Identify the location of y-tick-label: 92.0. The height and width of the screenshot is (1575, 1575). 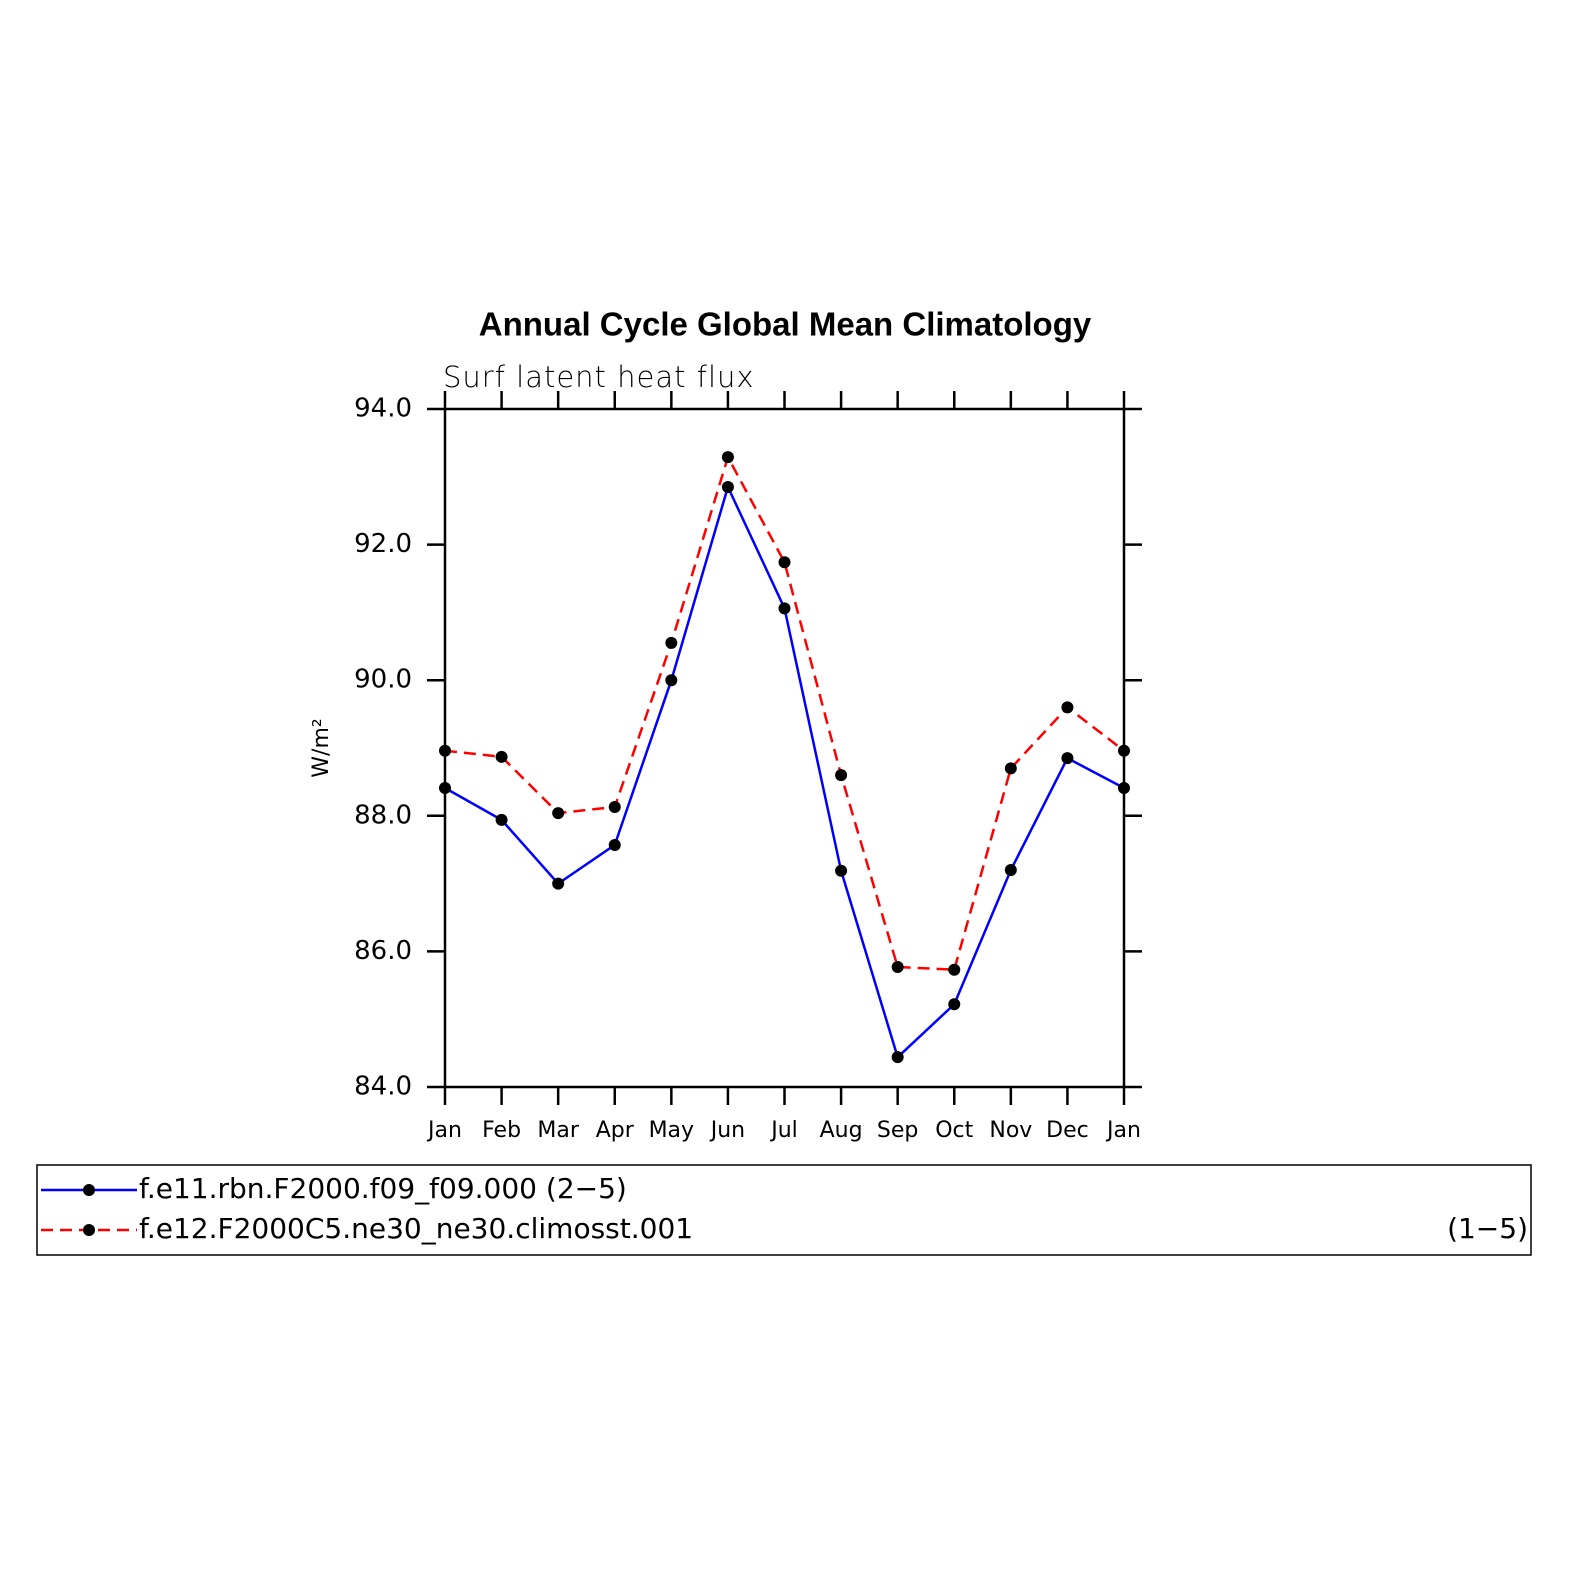
(383, 544).